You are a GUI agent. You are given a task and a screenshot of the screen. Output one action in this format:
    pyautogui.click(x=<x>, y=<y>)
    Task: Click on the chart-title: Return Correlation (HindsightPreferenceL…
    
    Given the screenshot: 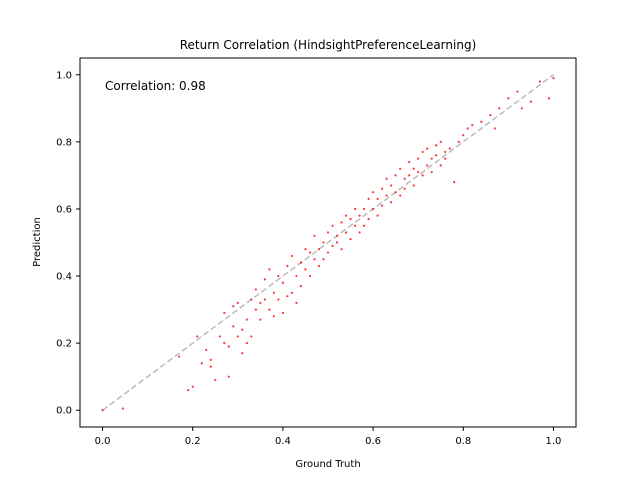 What is the action you would take?
    pyautogui.click(x=328, y=45)
    